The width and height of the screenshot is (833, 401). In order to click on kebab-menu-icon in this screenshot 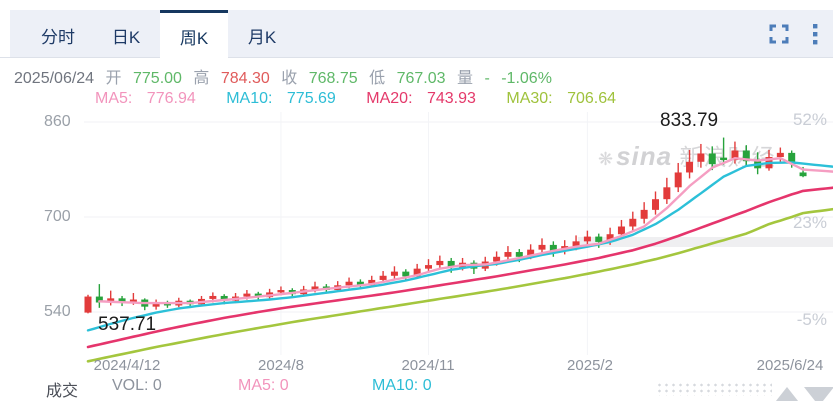, I will do `click(815, 34)`.